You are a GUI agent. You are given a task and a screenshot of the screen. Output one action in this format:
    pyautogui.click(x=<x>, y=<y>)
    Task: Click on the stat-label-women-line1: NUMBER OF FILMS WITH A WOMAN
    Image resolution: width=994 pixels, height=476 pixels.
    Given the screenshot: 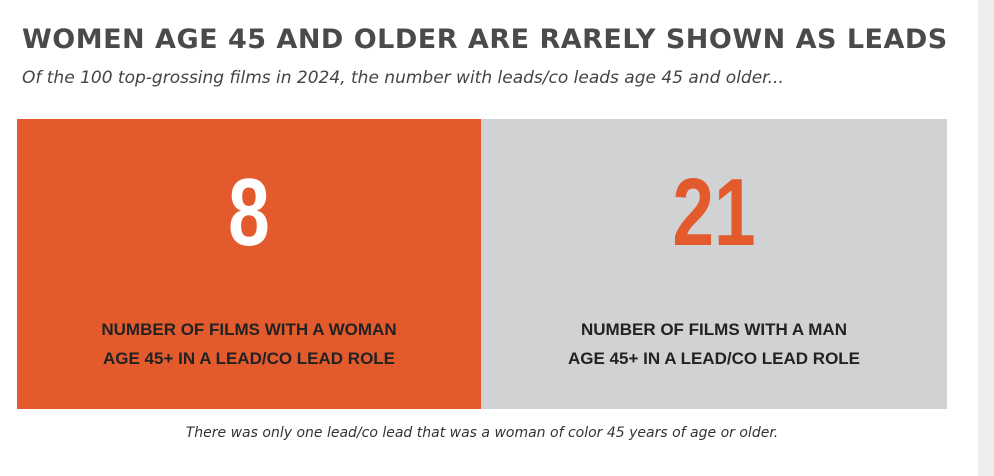 What is the action you would take?
    pyautogui.click(x=249, y=329)
    